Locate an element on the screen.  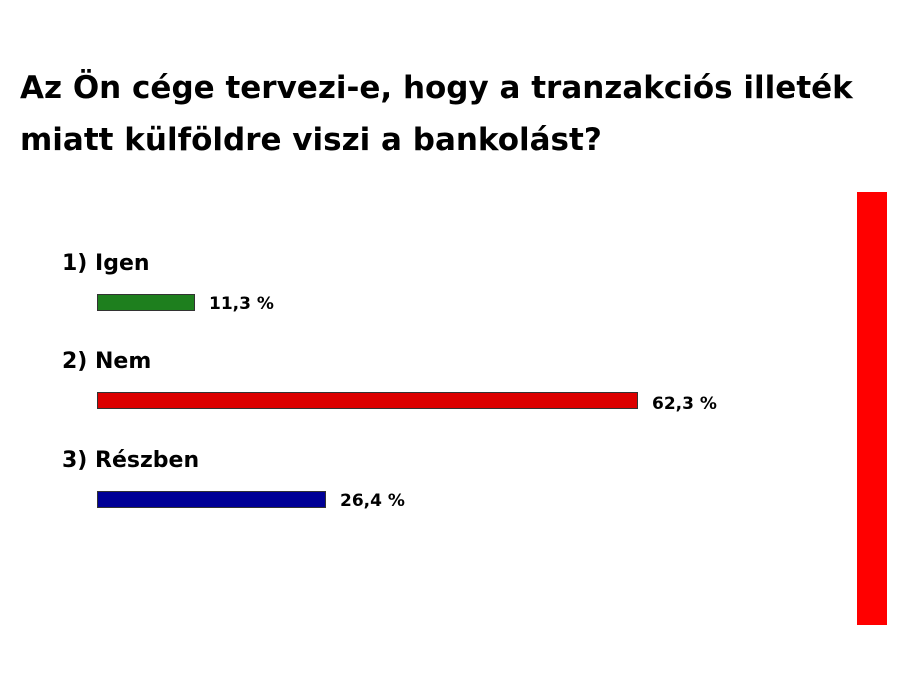
value-label-nem: 62,3 % is located at coordinates (684, 404).